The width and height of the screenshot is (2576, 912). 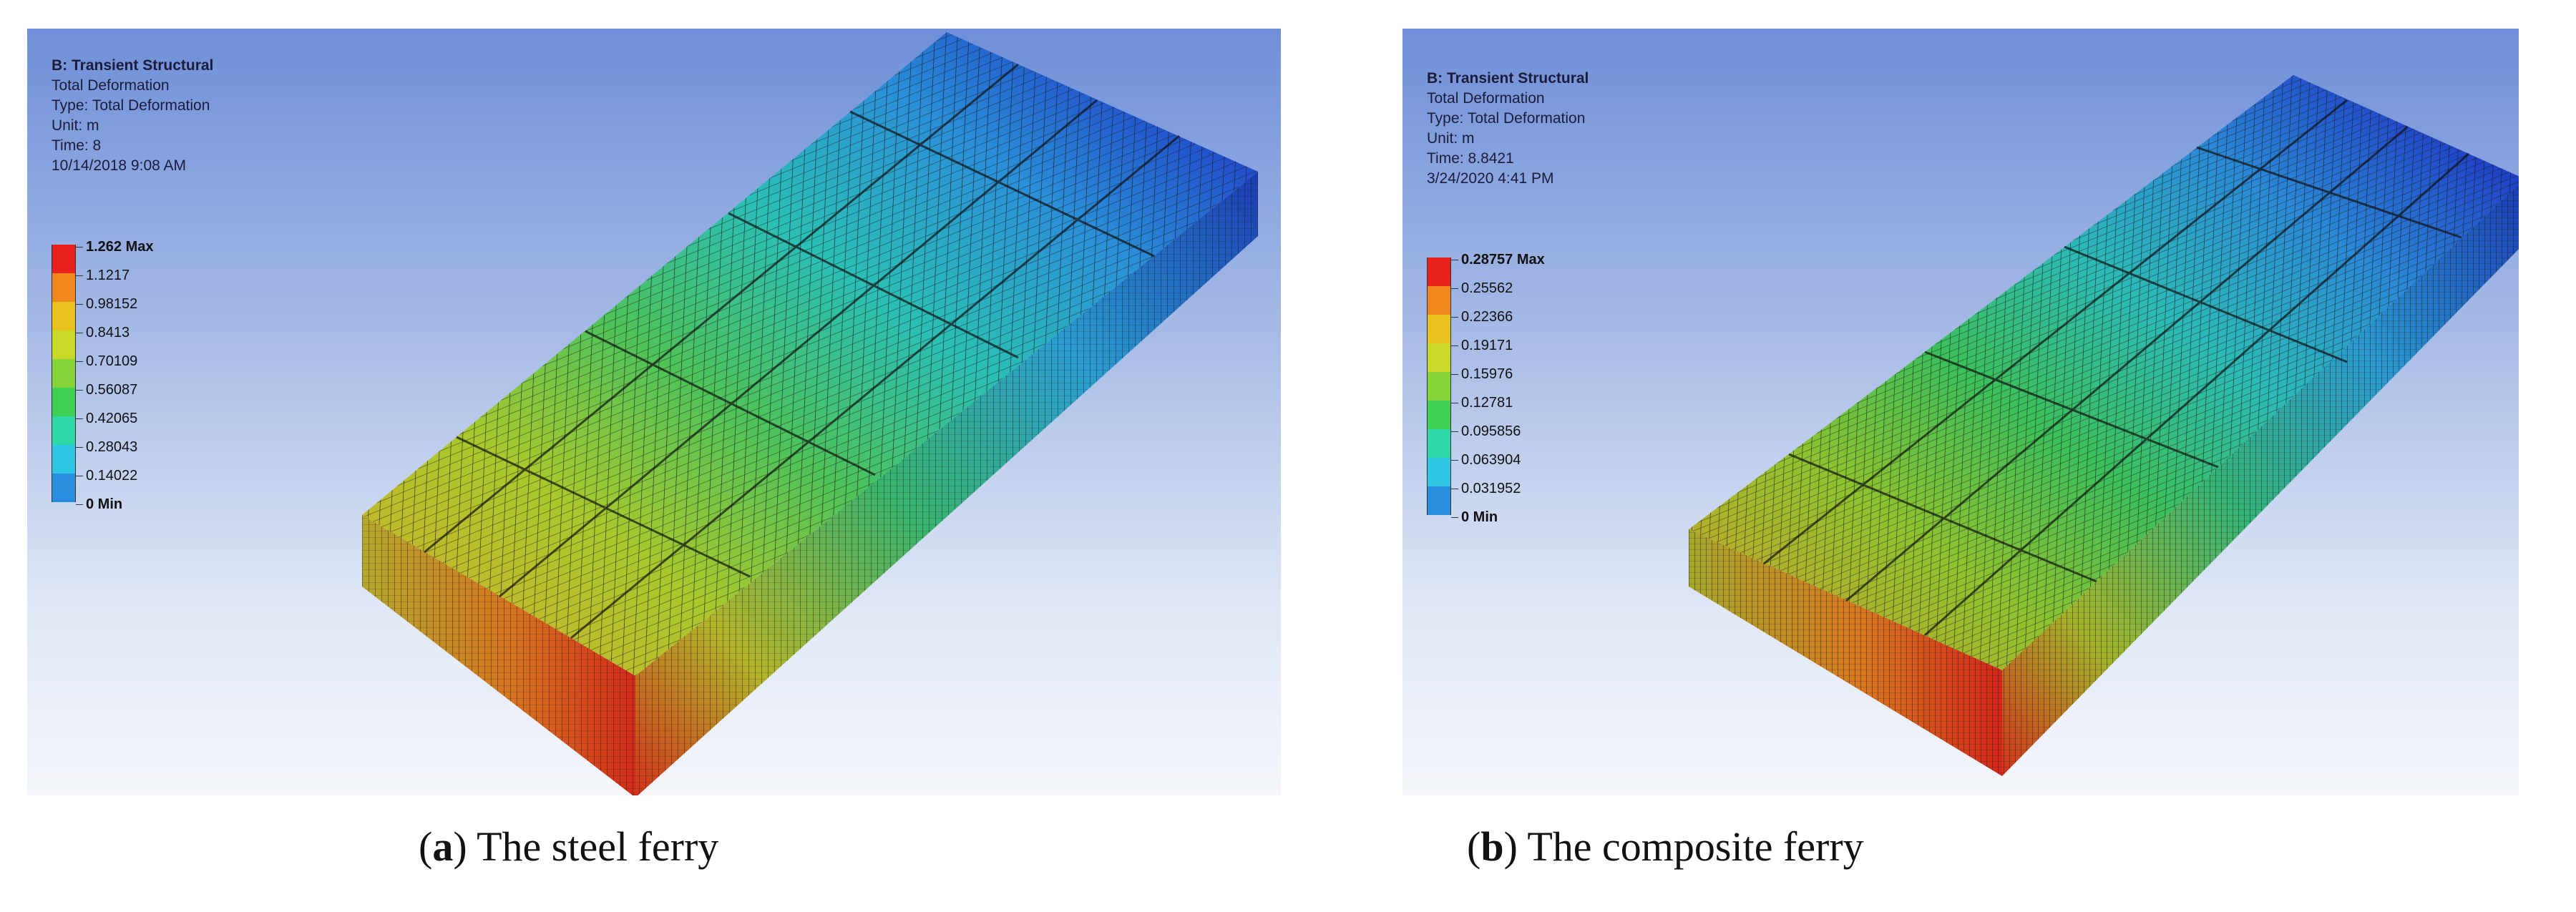 What do you see at coordinates (120, 247) in the screenshot?
I see `legend-value-label: 1.262 Max` at bounding box center [120, 247].